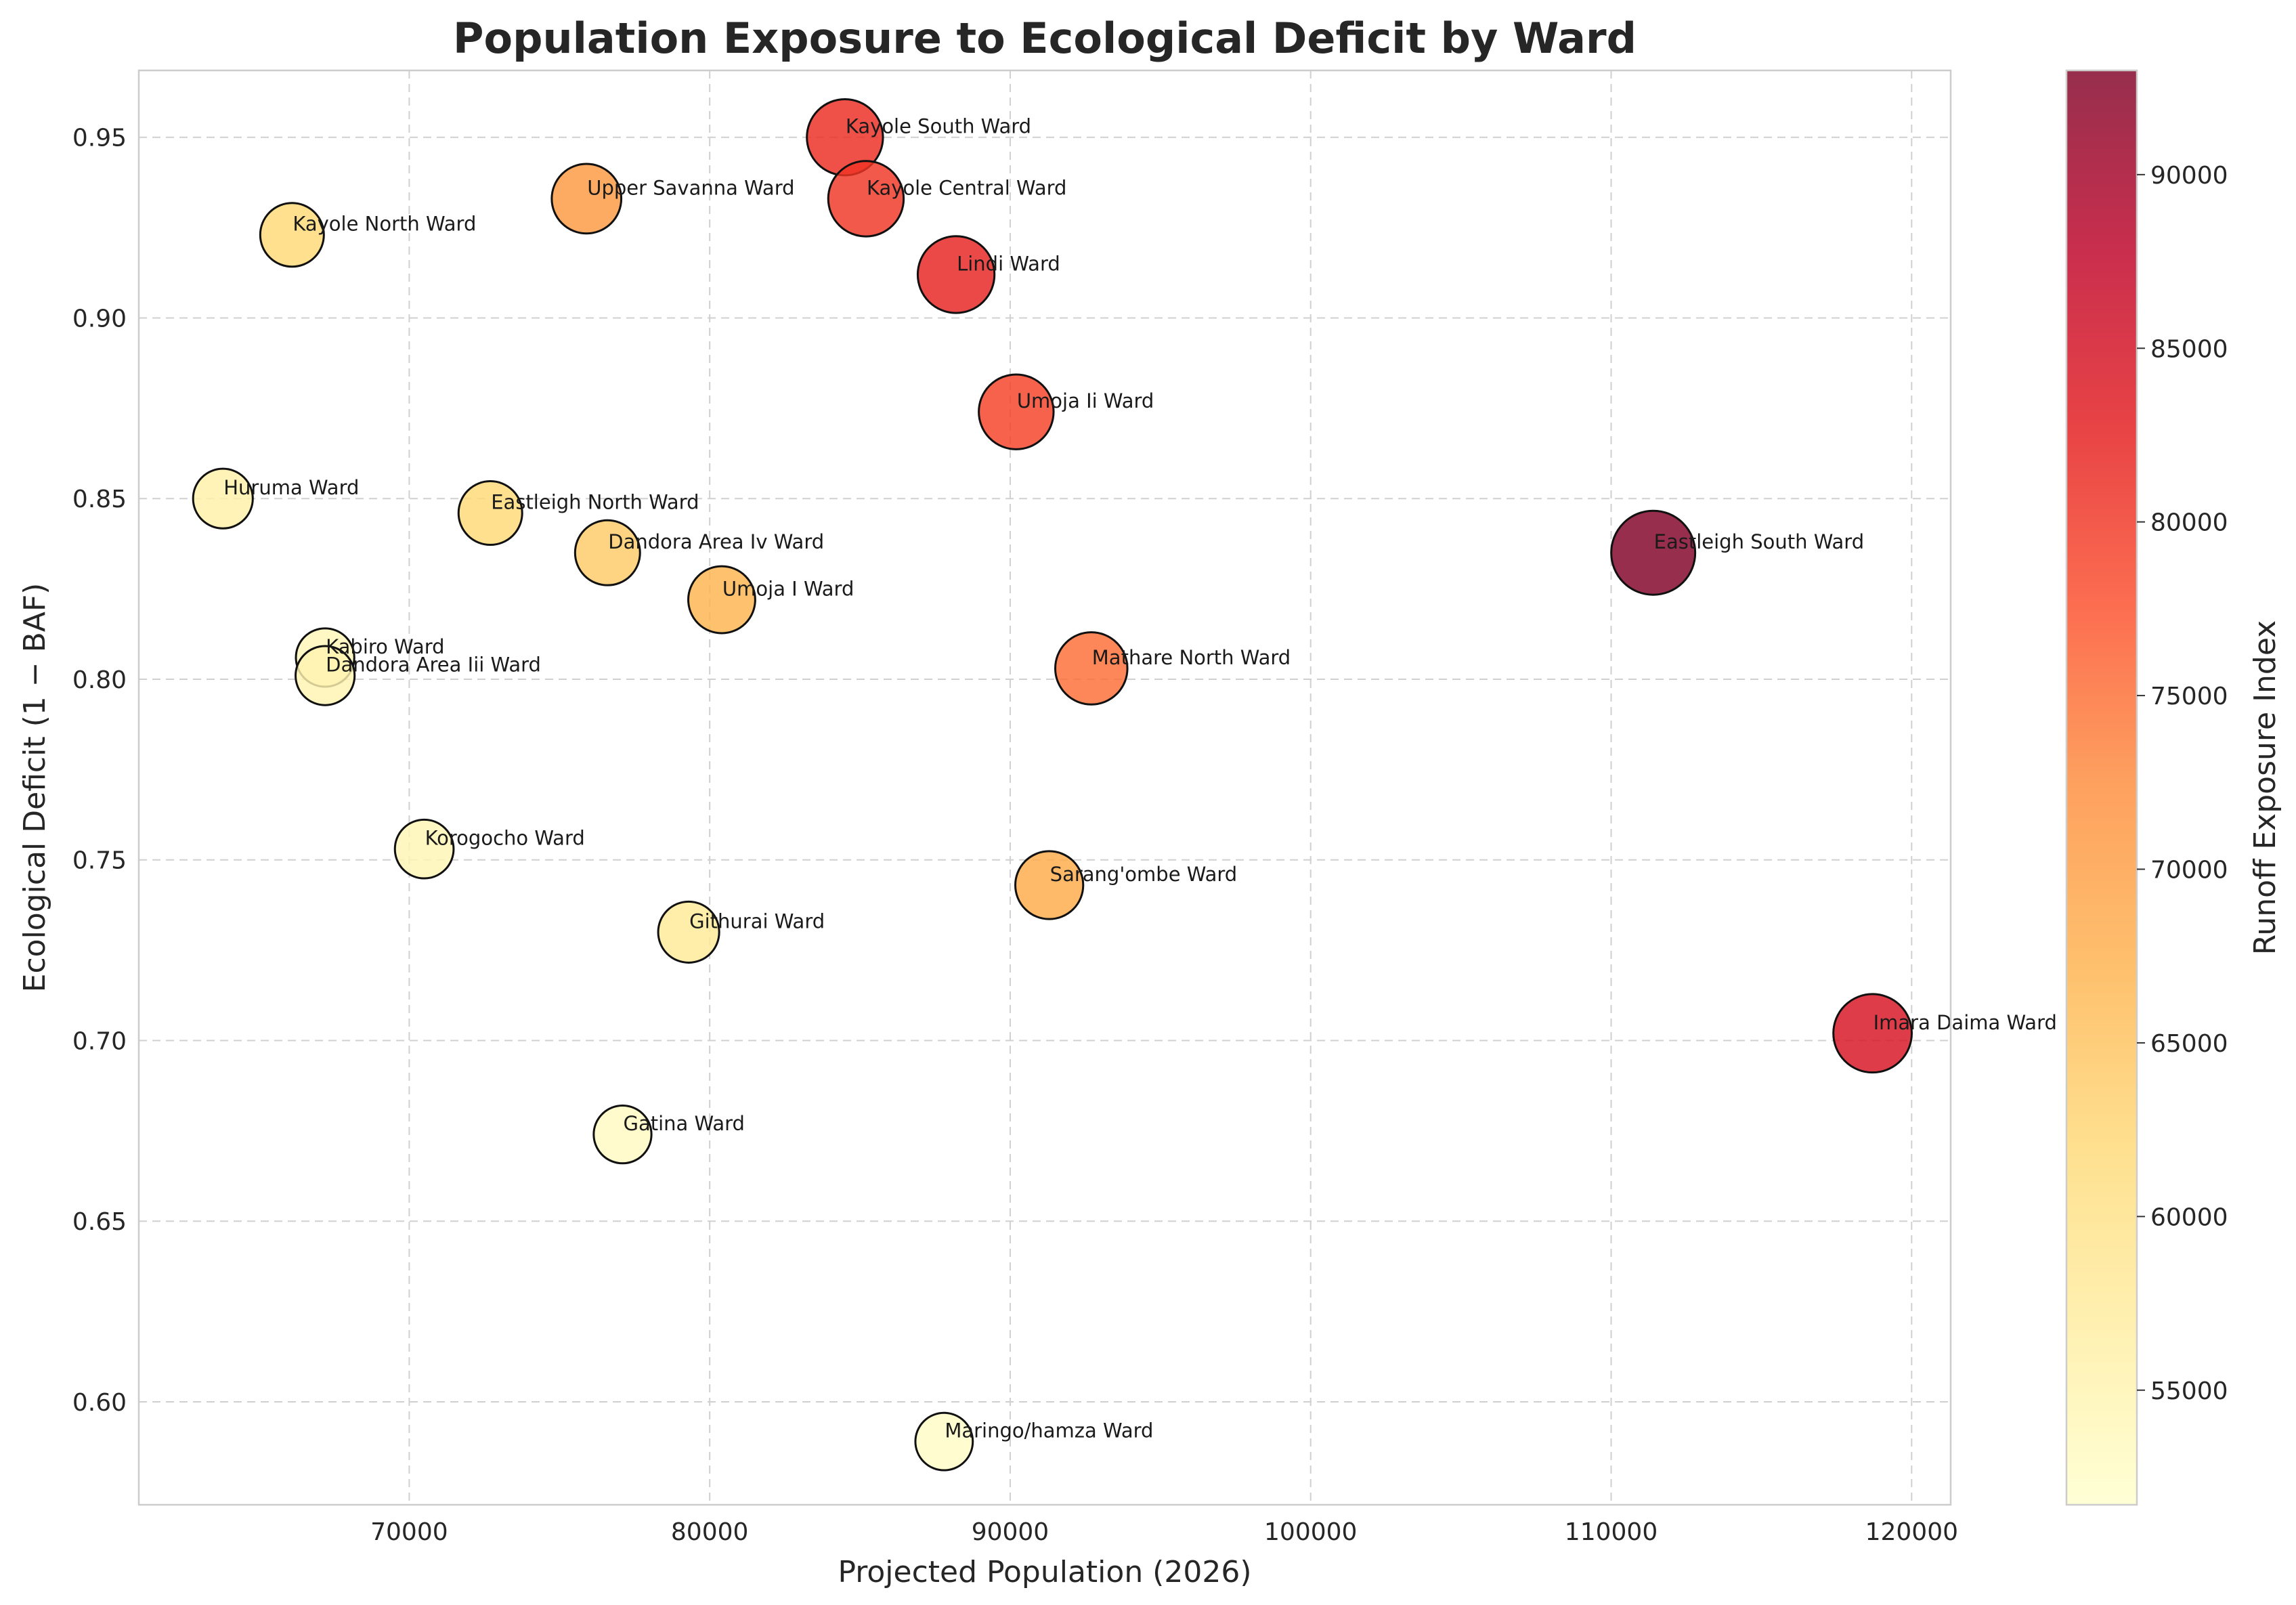 This screenshot has height=1605, width=2296. I want to click on point-label: Kabiro Ward, so click(385, 646).